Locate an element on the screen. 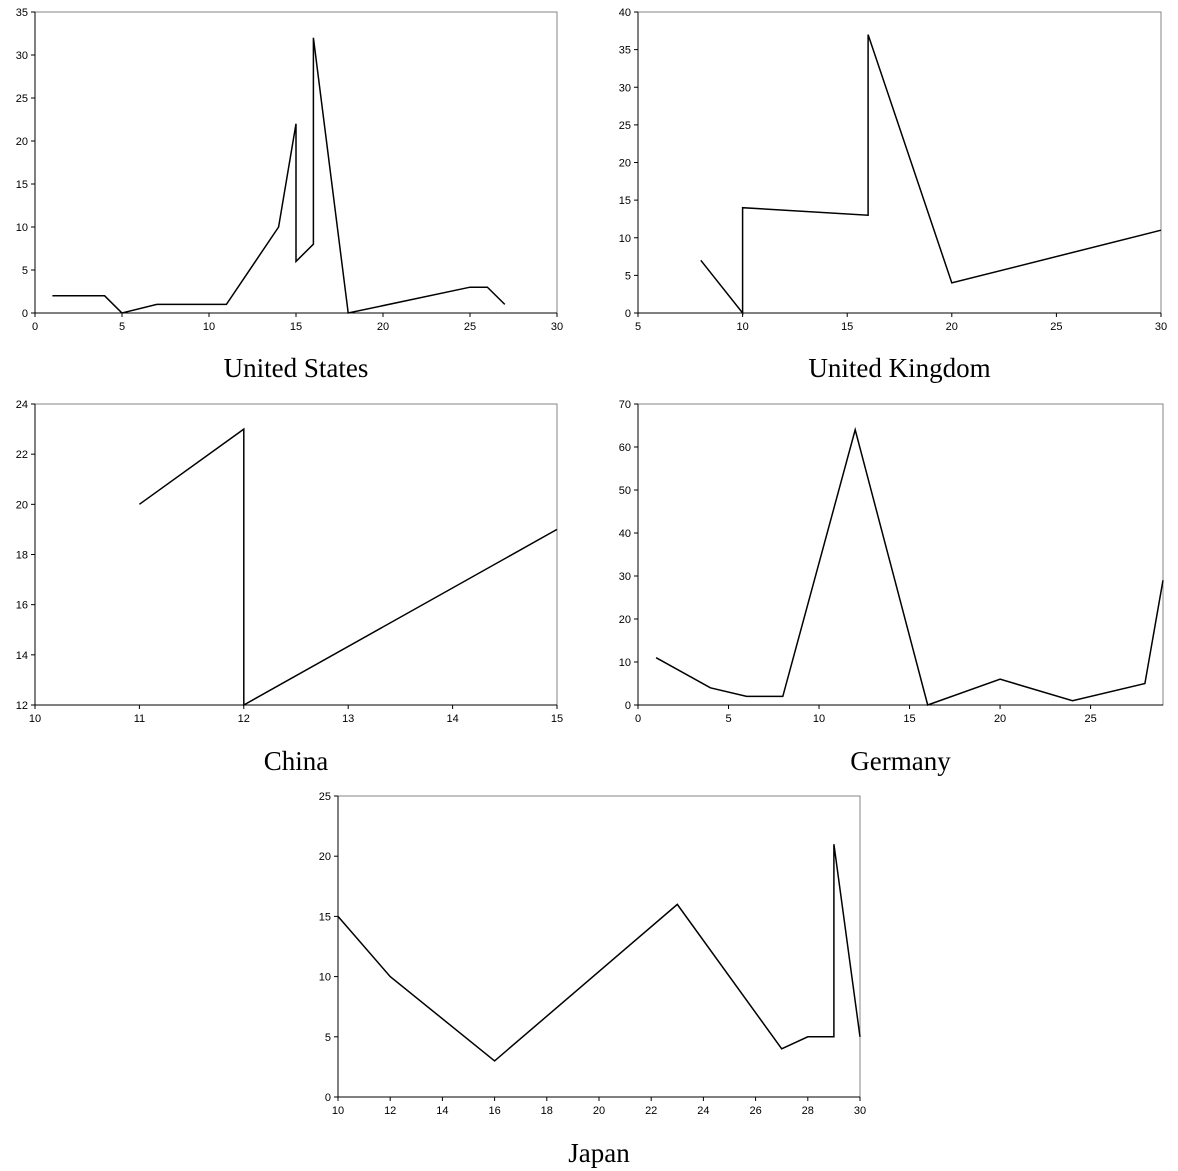 Image resolution: width=1178 pixels, height=1171 pixels. y-tick-label: 70 is located at coordinates (625, 405).